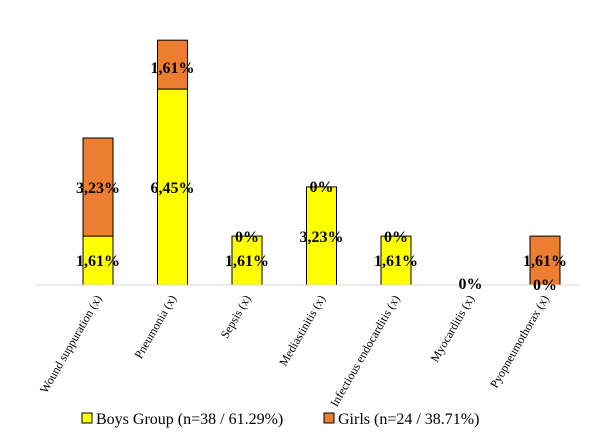 Image resolution: width=599 pixels, height=447 pixels. I want to click on data-label-girls-4: 0%, so click(396, 237).